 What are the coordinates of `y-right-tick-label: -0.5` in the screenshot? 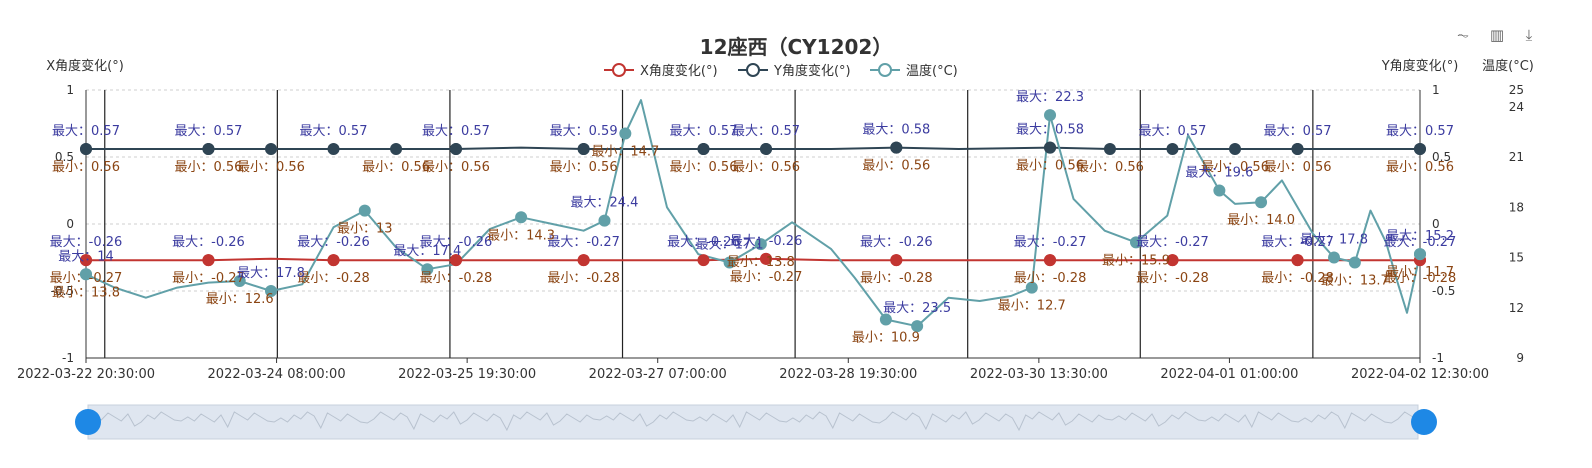 It's located at (1443, 291).